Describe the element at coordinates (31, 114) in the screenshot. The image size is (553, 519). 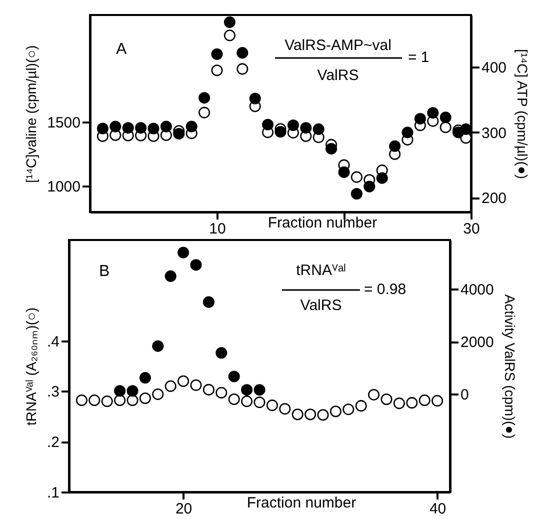
I see `y-axis-title: [¹⁴C]valine (cpm/µl)(○)` at that location.